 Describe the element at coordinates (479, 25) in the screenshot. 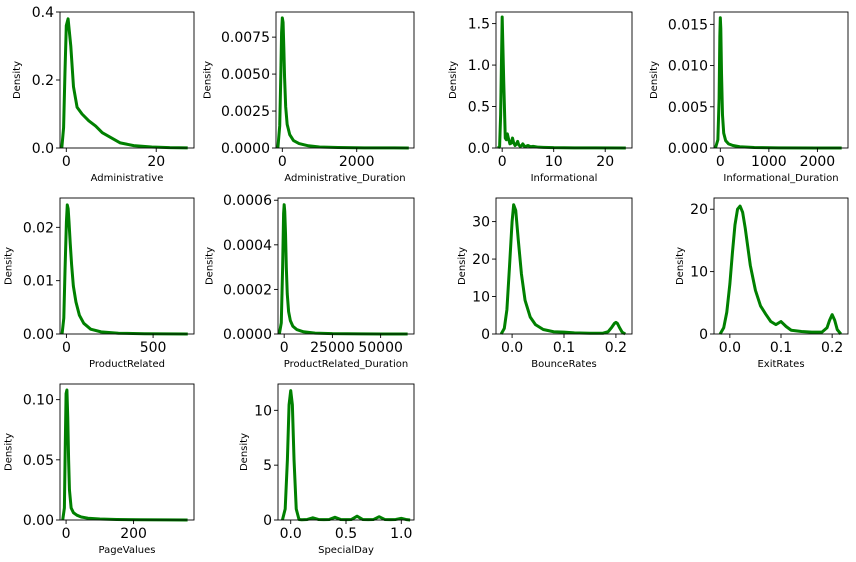

I see `y-tick-label: 1.5` at that location.